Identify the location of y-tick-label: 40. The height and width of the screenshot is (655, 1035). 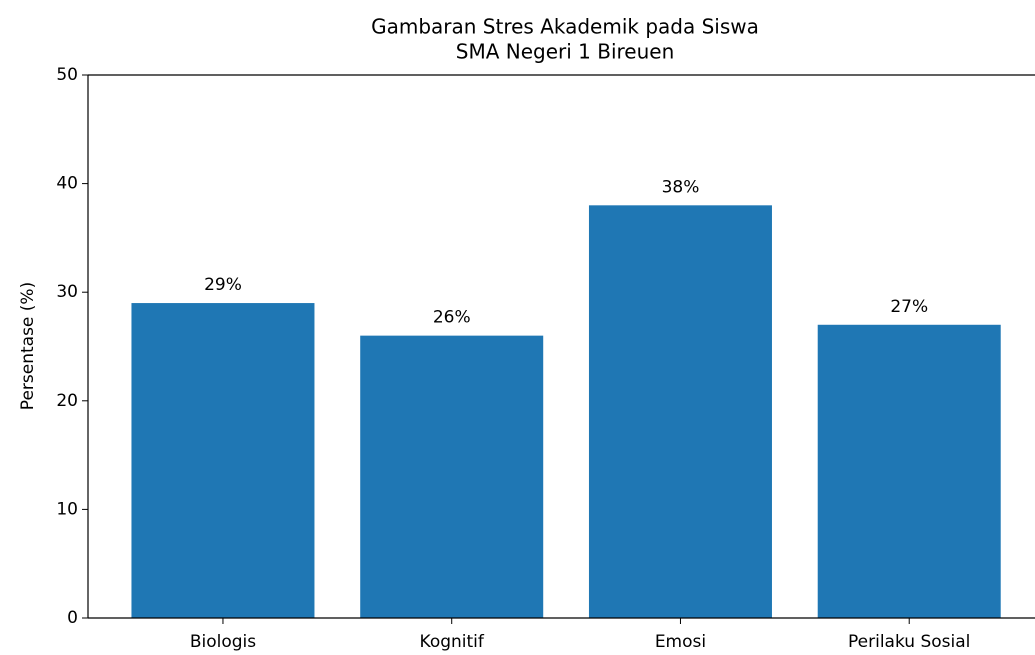
(67, 184).